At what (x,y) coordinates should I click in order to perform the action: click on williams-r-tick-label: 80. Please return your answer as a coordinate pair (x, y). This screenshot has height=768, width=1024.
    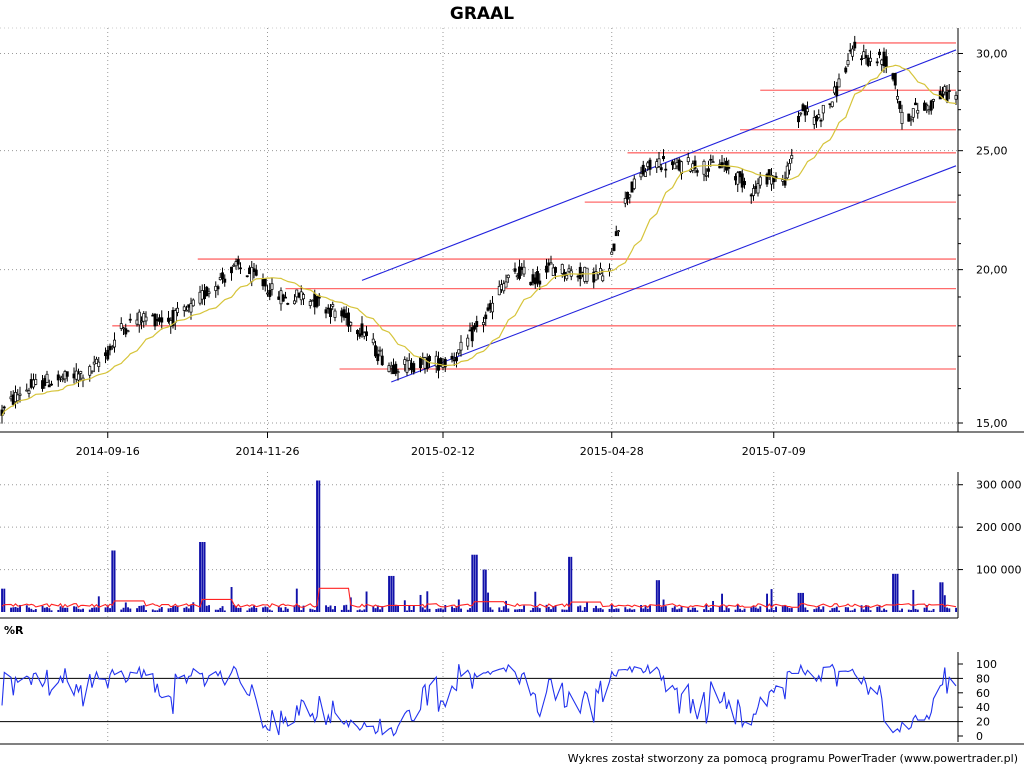
    Looking at the image, I should click on (983, 678).